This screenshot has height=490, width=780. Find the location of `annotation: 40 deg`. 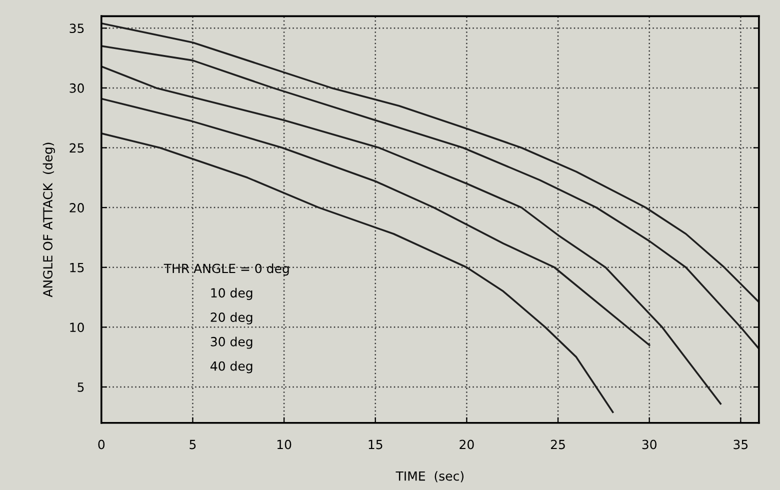

annotation: 40 deg is located at coordinates (231, 367).